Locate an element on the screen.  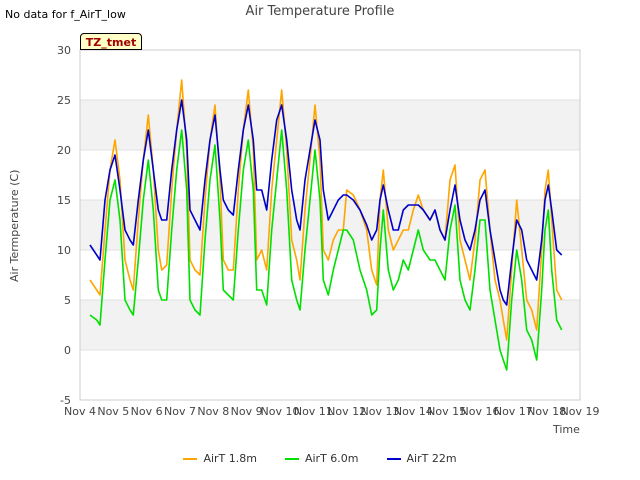
legend-label-airt-22m: AirT 22m is located at coordinates (431, 458).